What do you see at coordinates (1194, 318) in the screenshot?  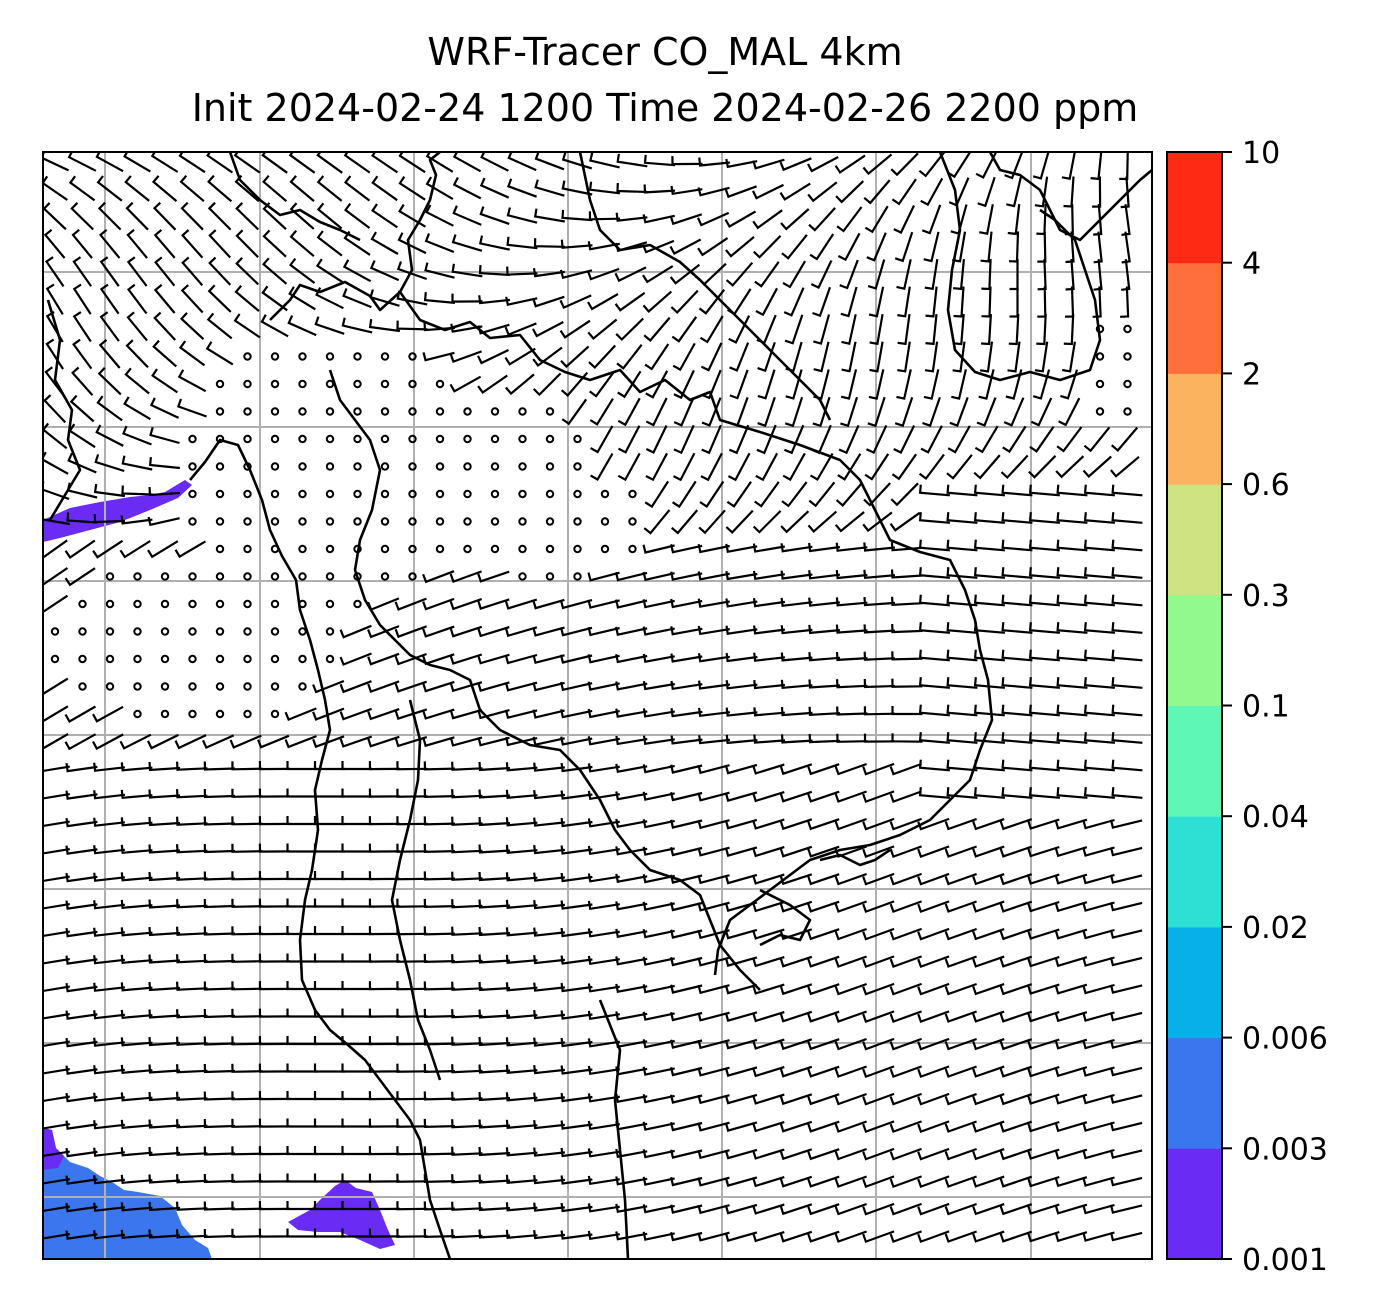 I see `colorbar-segment` at bounding box center [1194, 318].